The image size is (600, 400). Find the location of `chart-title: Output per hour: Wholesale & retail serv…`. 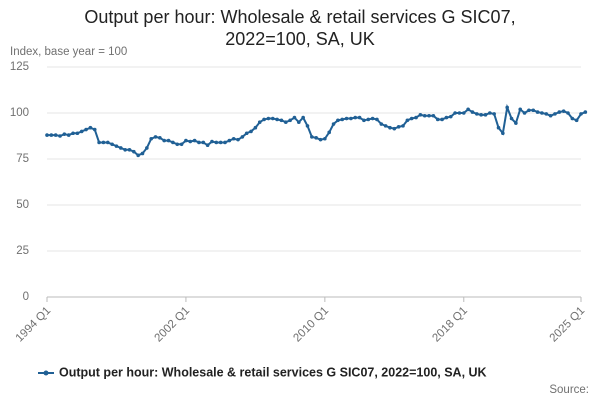

chart-title: Output per hour: Wholesale & retail serv… is located at coordinates (300, 28).